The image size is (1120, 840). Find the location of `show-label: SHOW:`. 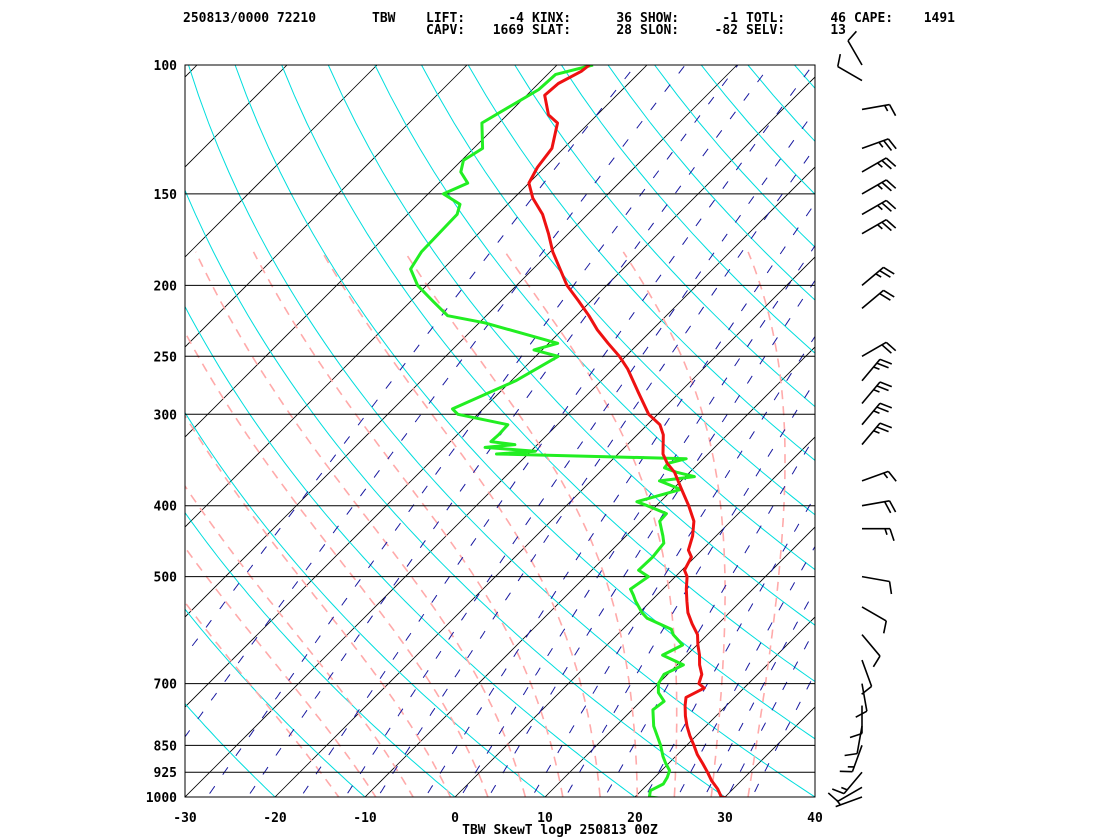

show-label: SHOW: is located at coordinates (659, 18).